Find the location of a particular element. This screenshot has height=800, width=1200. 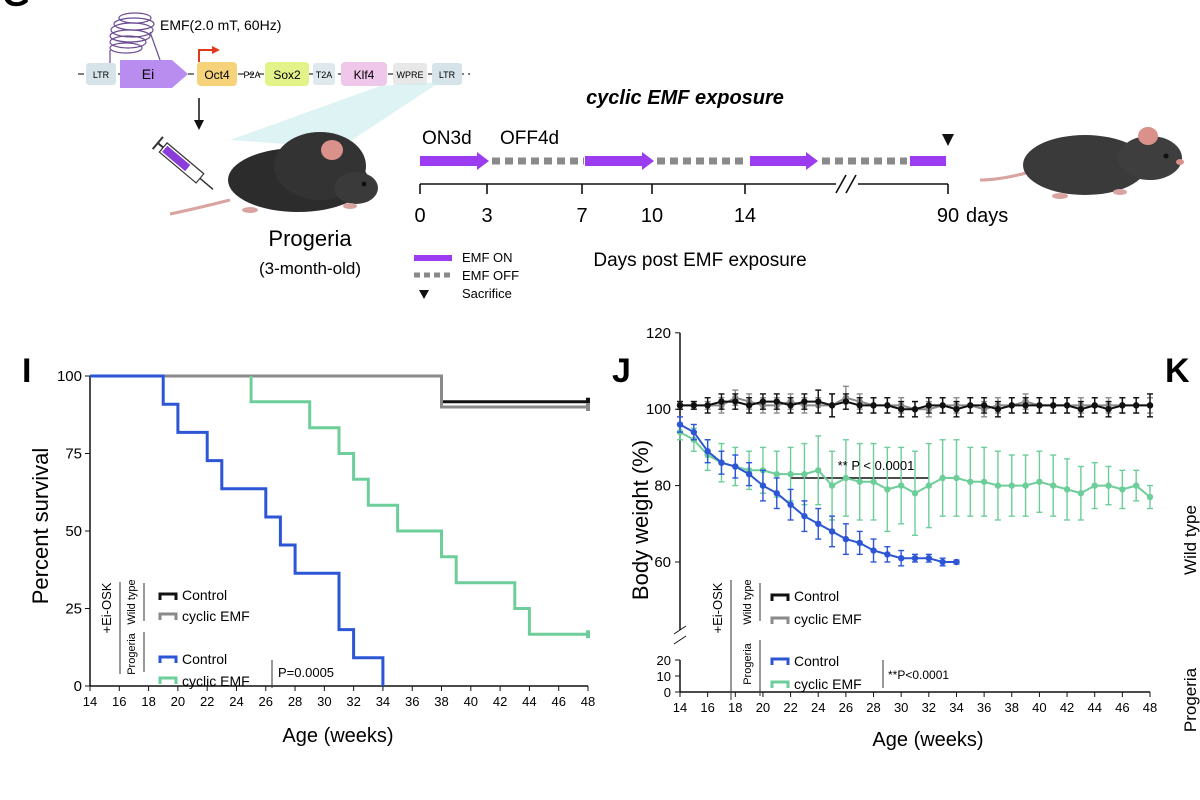

y-tick-label: 20 is located at coordinates (664, 660).